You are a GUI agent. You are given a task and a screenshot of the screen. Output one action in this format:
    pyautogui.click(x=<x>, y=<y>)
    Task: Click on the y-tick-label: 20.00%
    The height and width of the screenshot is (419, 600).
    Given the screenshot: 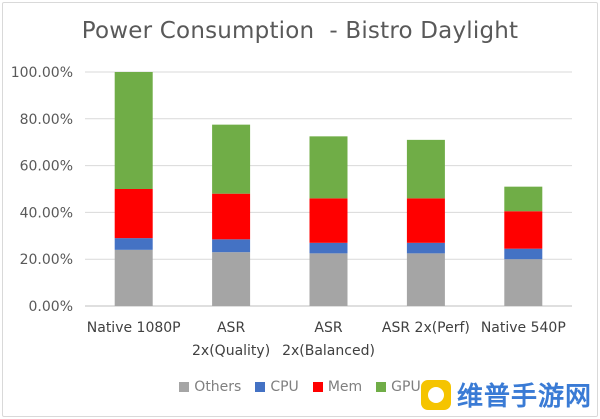 What is the action you would take?
    pyautogui.click(x=46, y=260)
    